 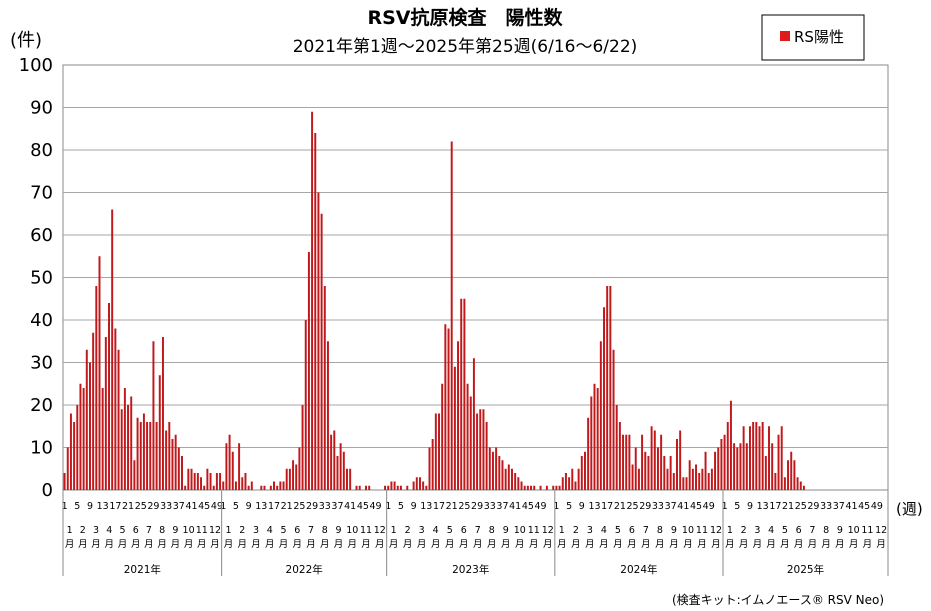 What do you see at coordinates (312, 506) in the screenshot?
I see `x-week-tick-label: 29` at bounding box center [312, 506].